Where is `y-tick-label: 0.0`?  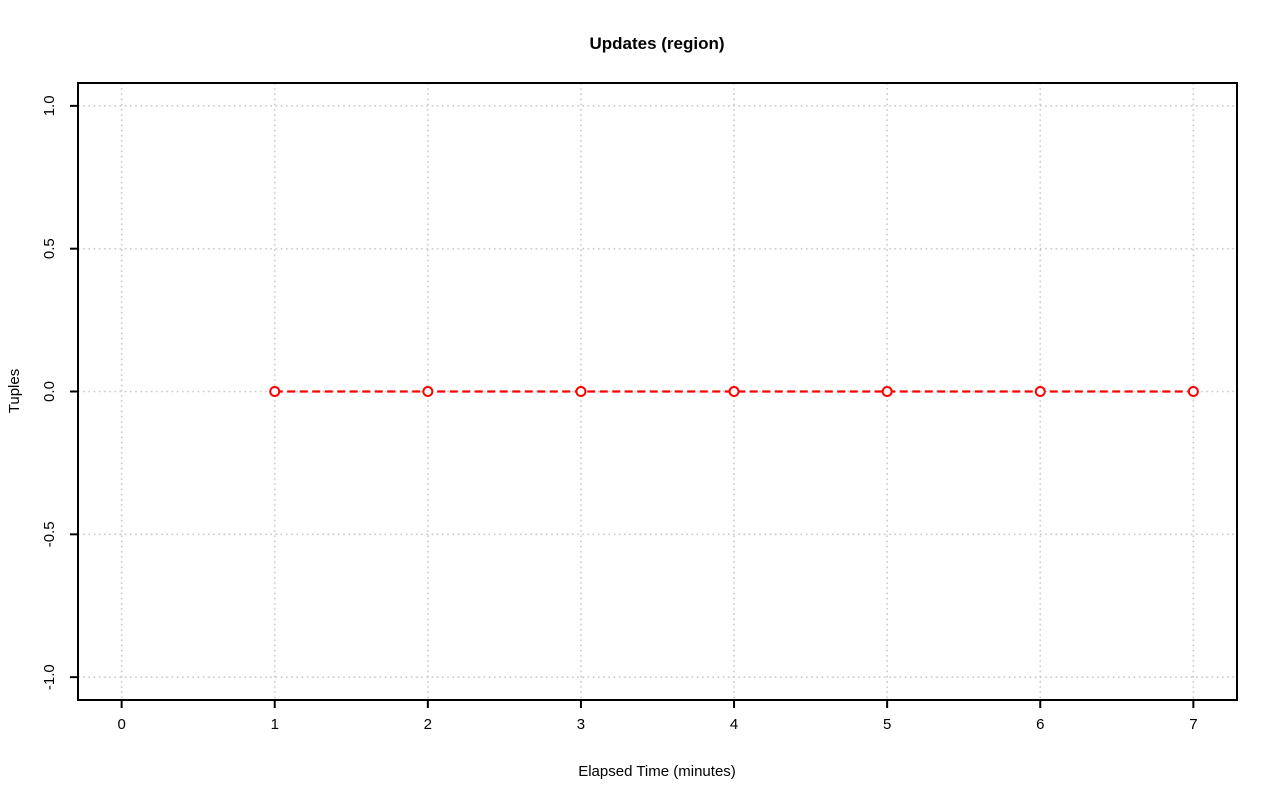
y-tick-label: 0.0 is located at coordinates (49, 391).